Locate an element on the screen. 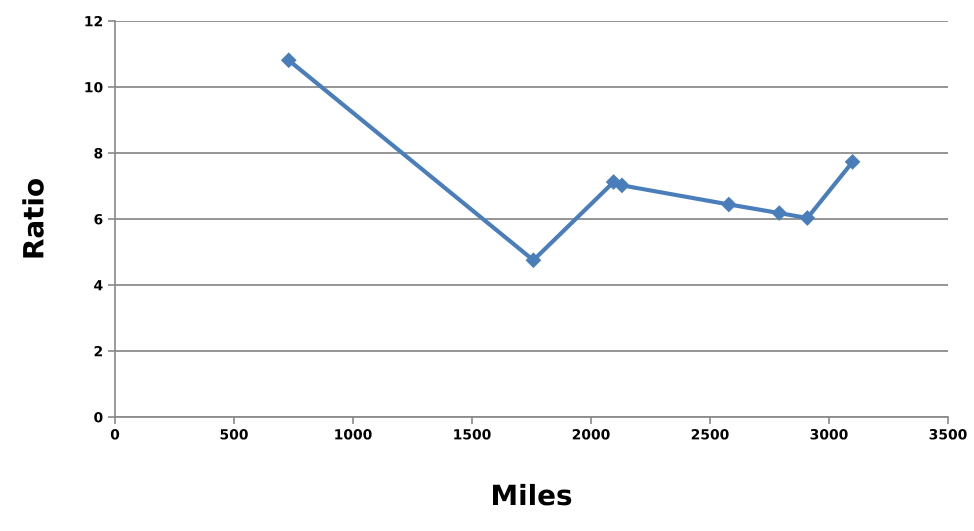 This screenshot has height=531, width=974. y-tick-label: 4 is located at coordinates (98, 285).